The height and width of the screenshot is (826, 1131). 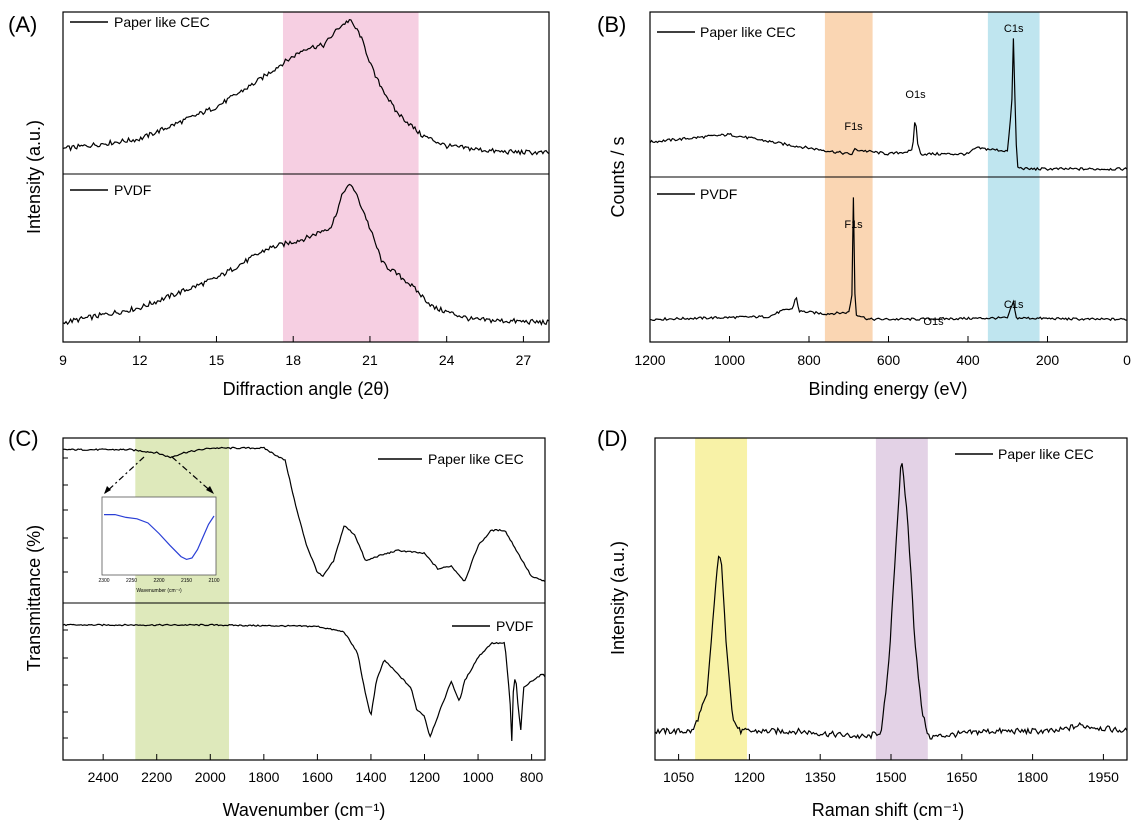 What do you see at coordinates (159, 591) in the screenshot?
I see `inset-x-axis-title: Wavenumber (cm⁻¹)` at bounding box center [159, 591].